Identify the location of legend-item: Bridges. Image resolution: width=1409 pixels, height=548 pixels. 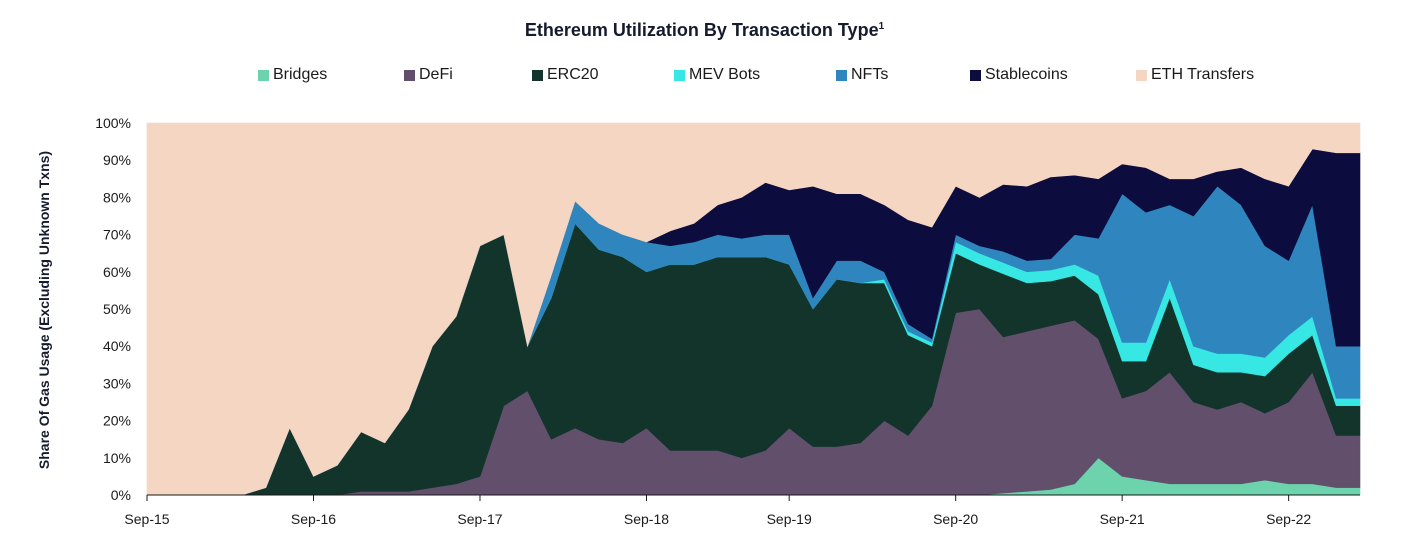
(292, 75).